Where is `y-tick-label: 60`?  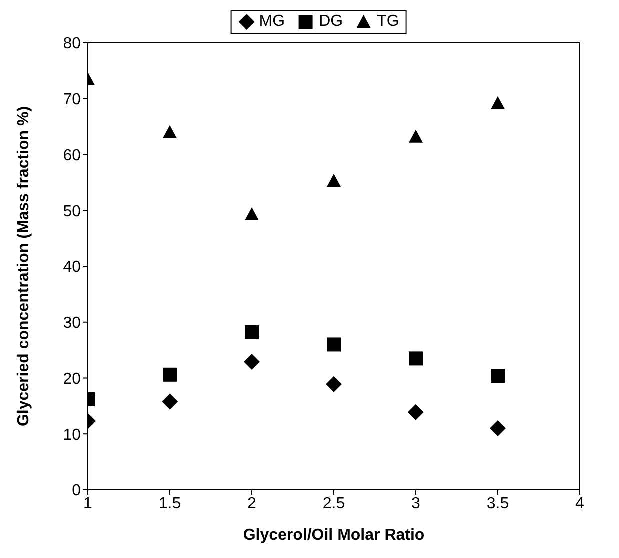 y-tick-label: 60 is located at coordinates (72, 155).